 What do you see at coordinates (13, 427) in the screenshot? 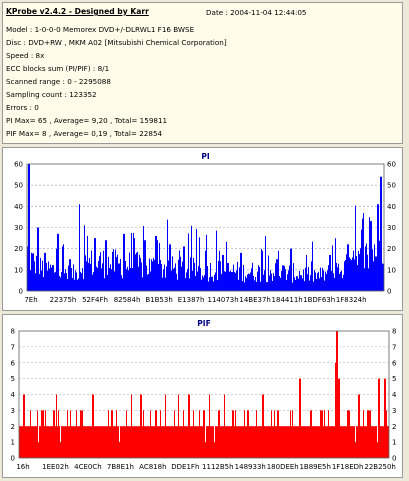
I see `y-tick-label-left: 2` at bounding box center [13, 427].